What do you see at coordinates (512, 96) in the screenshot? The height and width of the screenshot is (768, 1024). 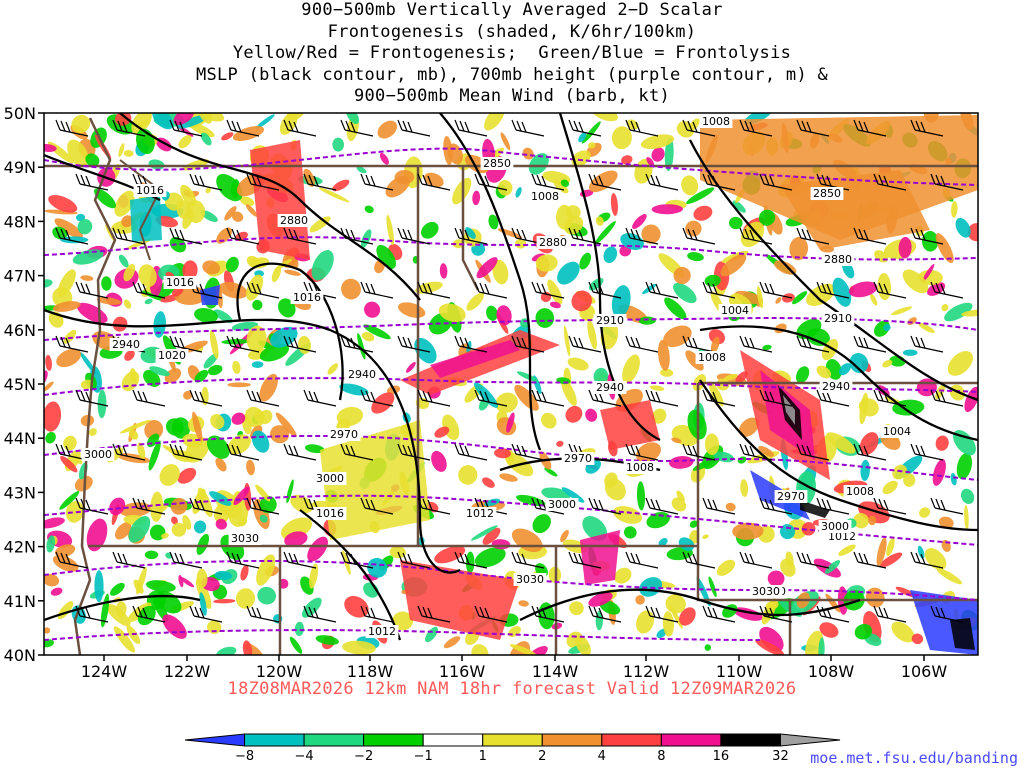 I see `title-line-5: 900−500mb Mean Wind (barb, kt)` at bounding box center [512, 96].